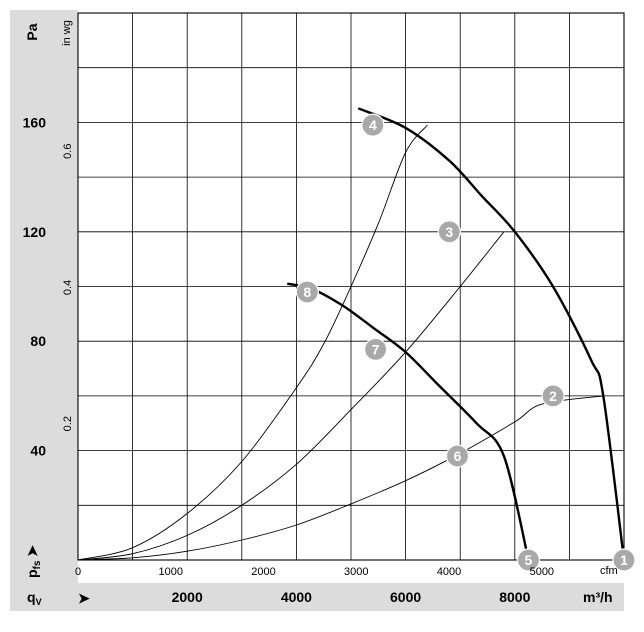  I want to click on operating-point-label: 5, so click(529, 560).